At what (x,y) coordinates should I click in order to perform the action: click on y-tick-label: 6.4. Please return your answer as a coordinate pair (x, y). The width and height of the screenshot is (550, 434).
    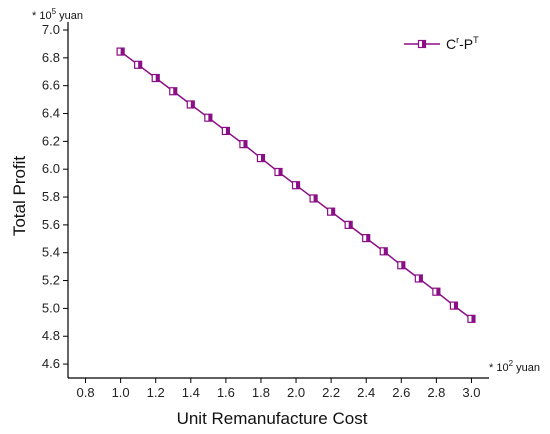
    Looking at the image, I should click on (51, 113).